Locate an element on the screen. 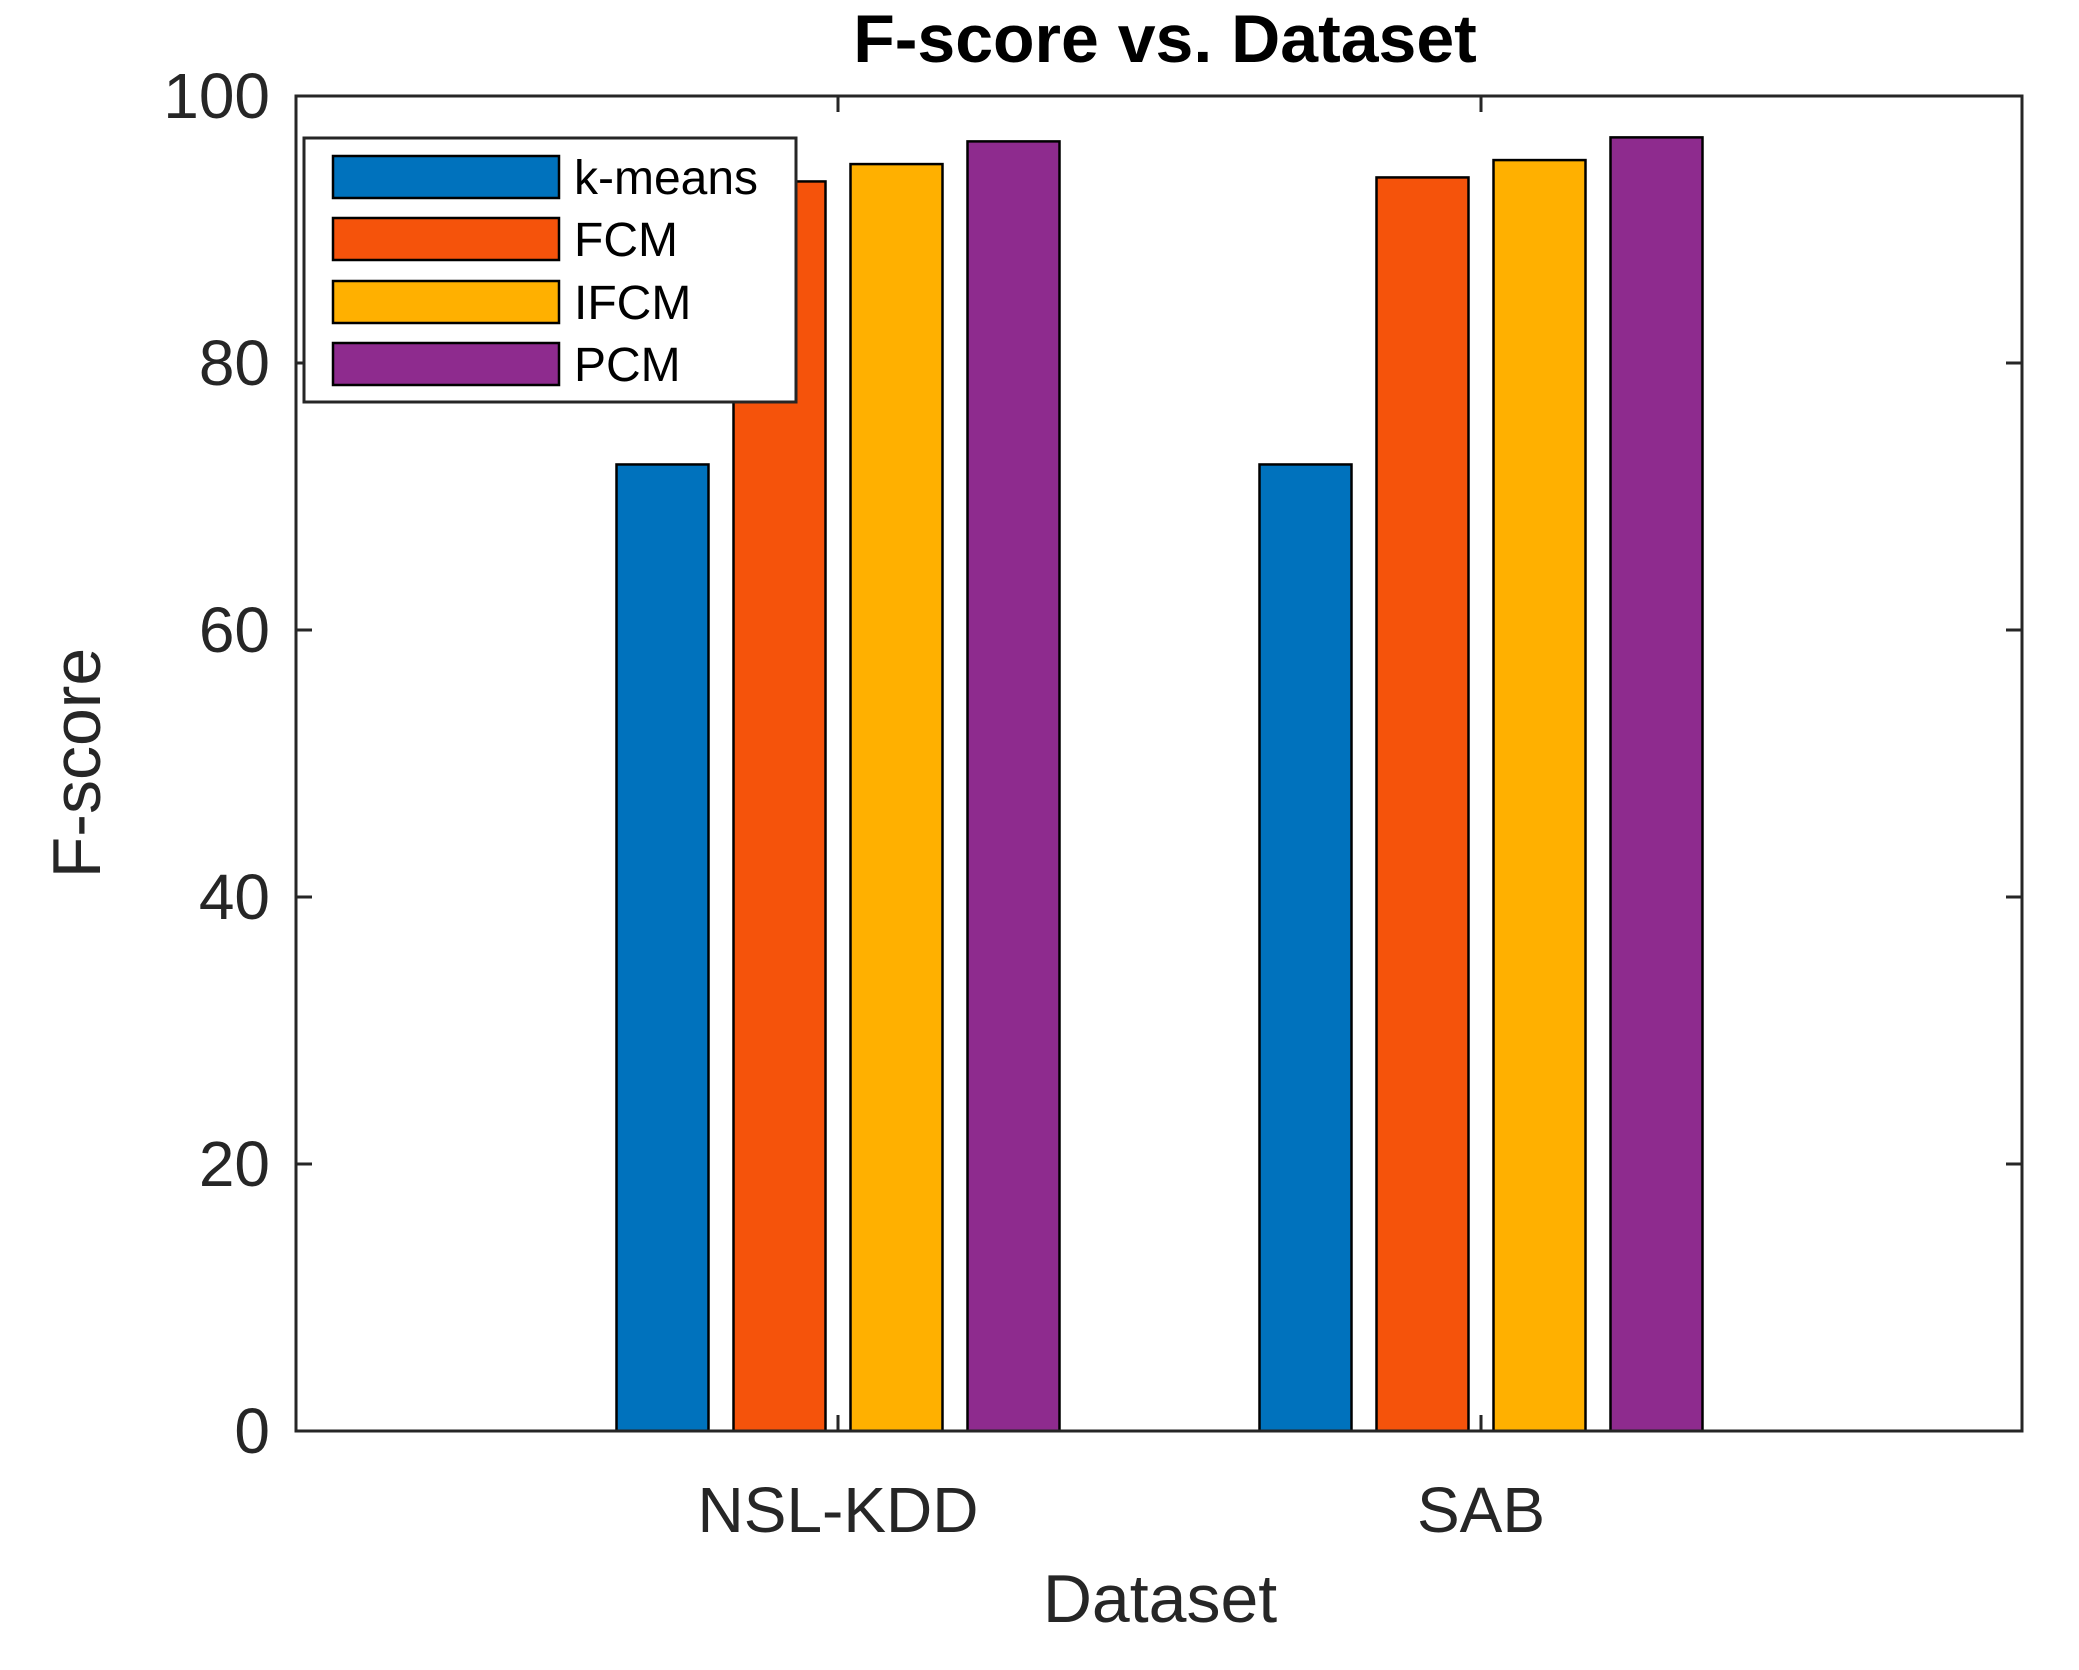 The width and height of the screenshot is (2079, 1670). y-tick-label: 20 is located at coordinates (234, 1164).